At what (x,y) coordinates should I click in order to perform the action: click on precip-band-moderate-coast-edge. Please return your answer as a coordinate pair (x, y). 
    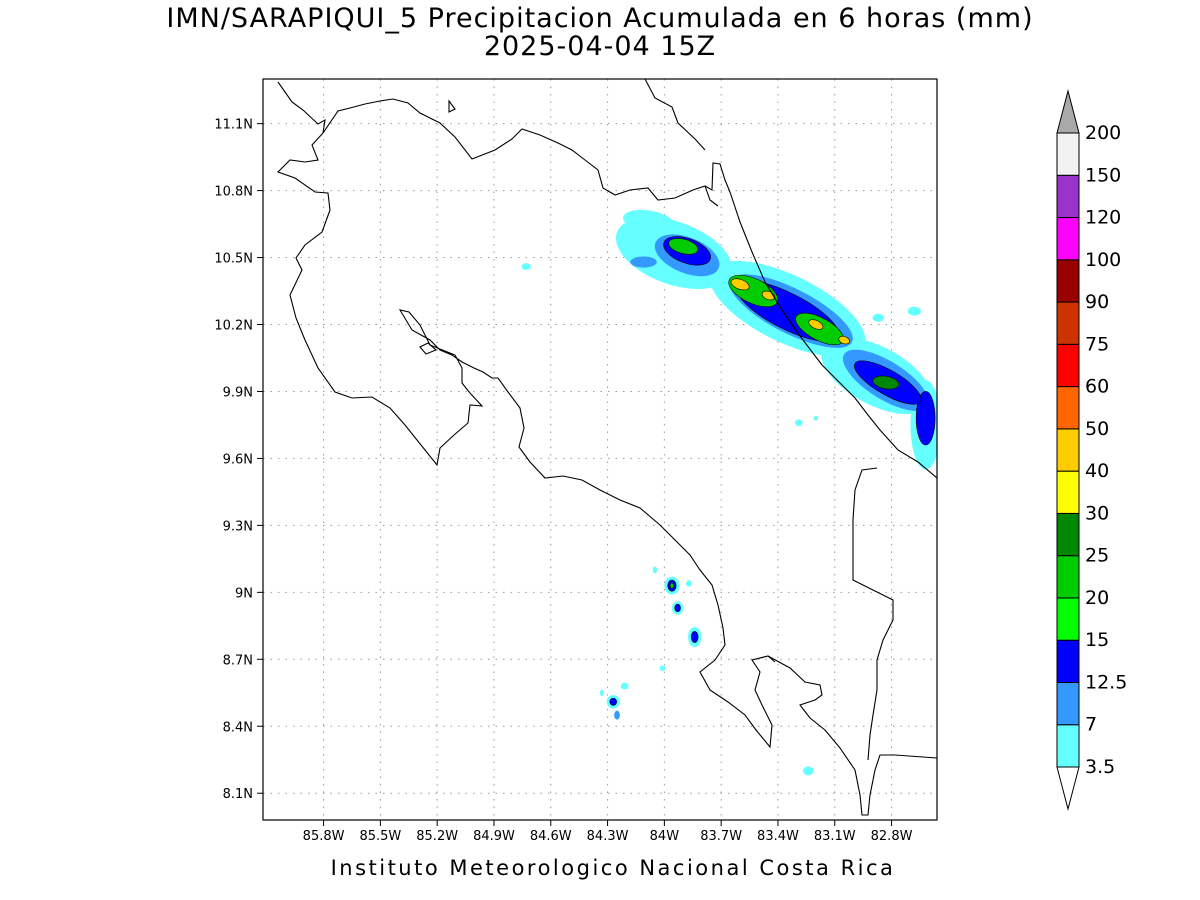
    Looking at the image, I should click on (925, 418).